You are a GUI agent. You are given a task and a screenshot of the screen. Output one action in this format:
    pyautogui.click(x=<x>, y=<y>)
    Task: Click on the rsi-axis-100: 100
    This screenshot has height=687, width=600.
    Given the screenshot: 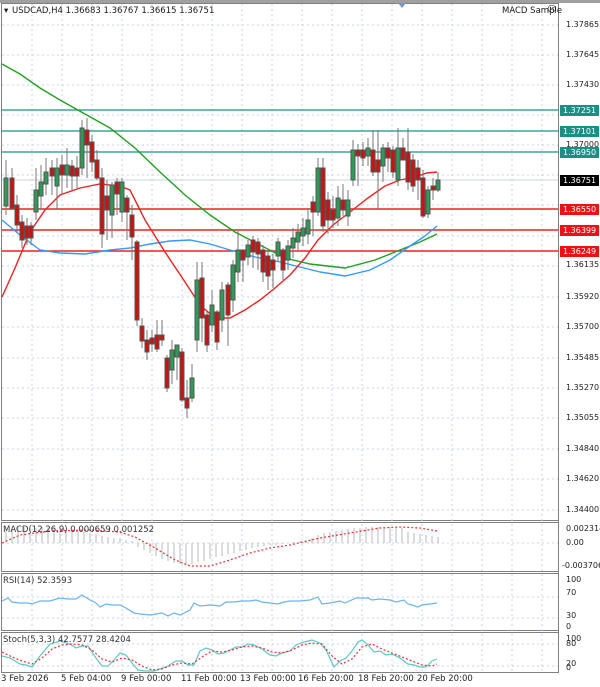 What is the action you would take?
    pyautogui.click(x=574, y=579)
    